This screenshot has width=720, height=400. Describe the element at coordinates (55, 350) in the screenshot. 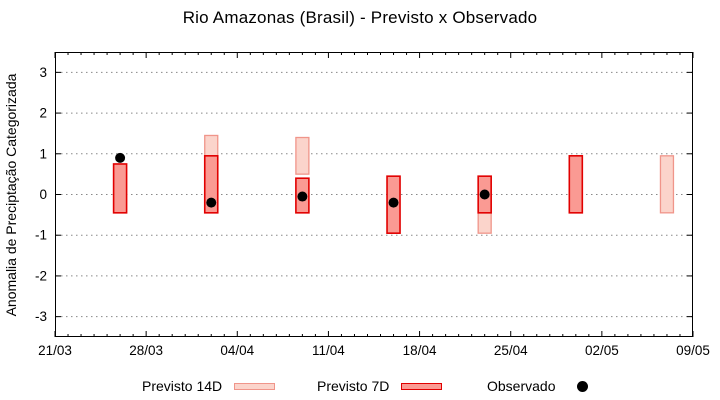

I see `x-tick-label: 21/03` at that location.